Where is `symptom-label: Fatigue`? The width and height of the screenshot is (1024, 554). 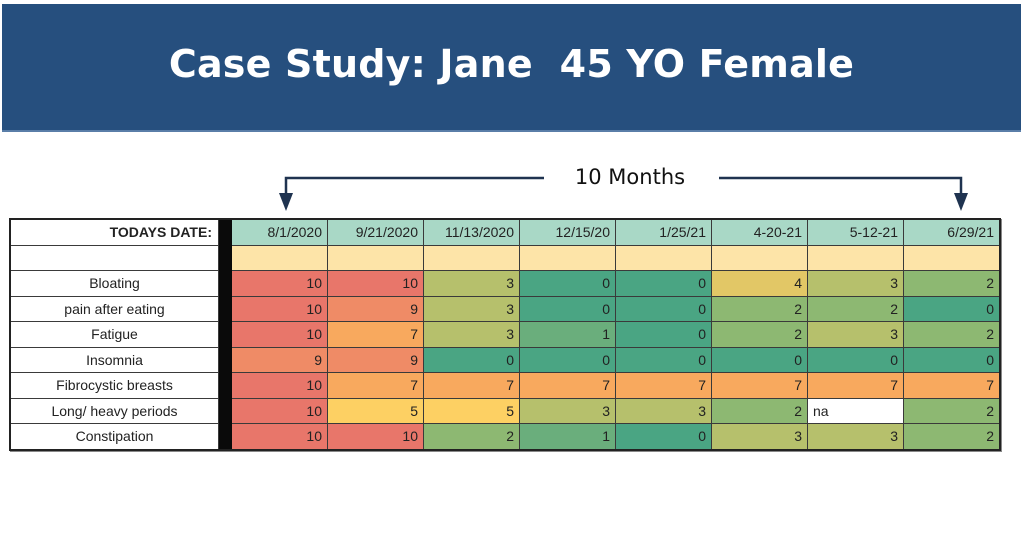 symptom-label: Fatigue is located at coordinates (114, 334).